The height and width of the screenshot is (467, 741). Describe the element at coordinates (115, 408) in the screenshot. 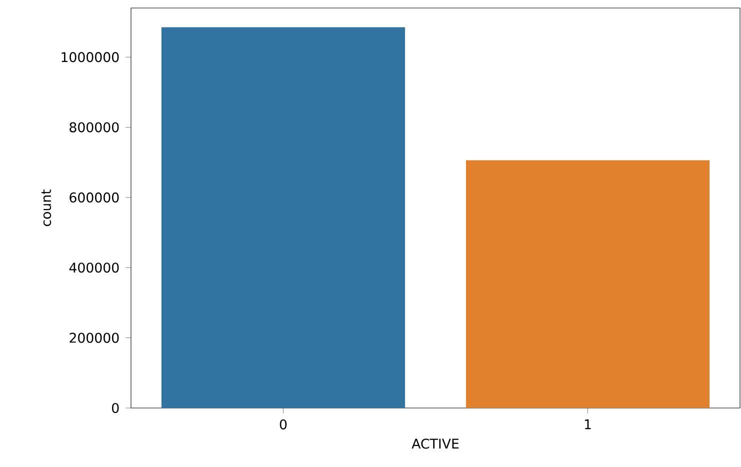

I see `y-tick-label: 0` at that location.